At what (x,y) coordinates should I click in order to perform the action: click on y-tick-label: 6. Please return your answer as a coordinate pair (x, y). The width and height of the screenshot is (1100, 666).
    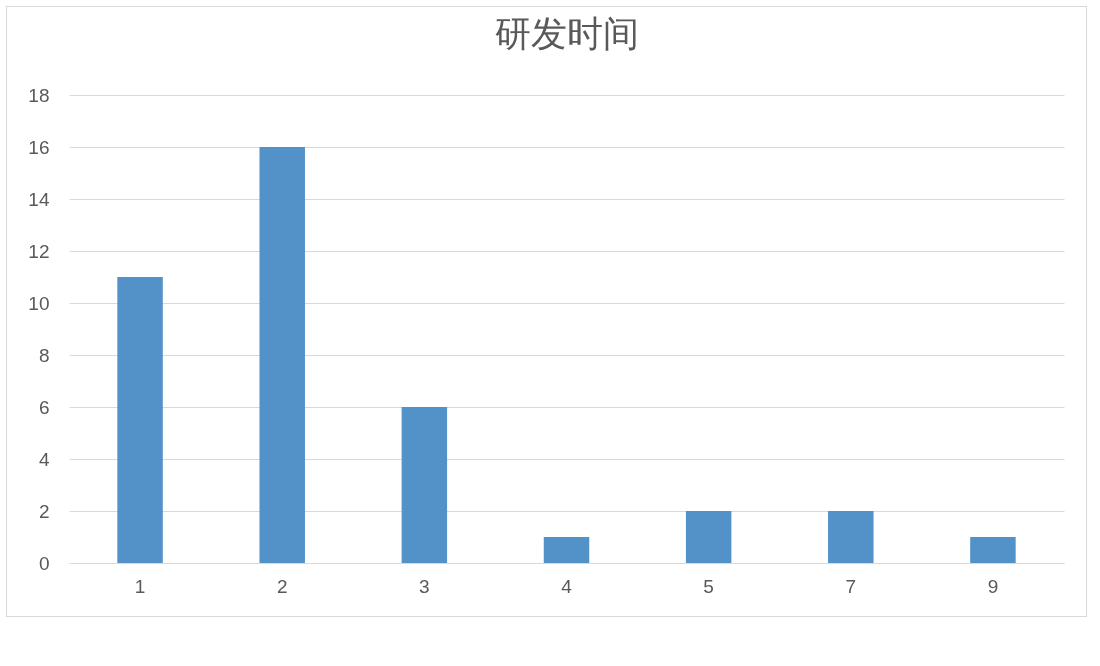
    Looking at the image, I should click on (44, 407).